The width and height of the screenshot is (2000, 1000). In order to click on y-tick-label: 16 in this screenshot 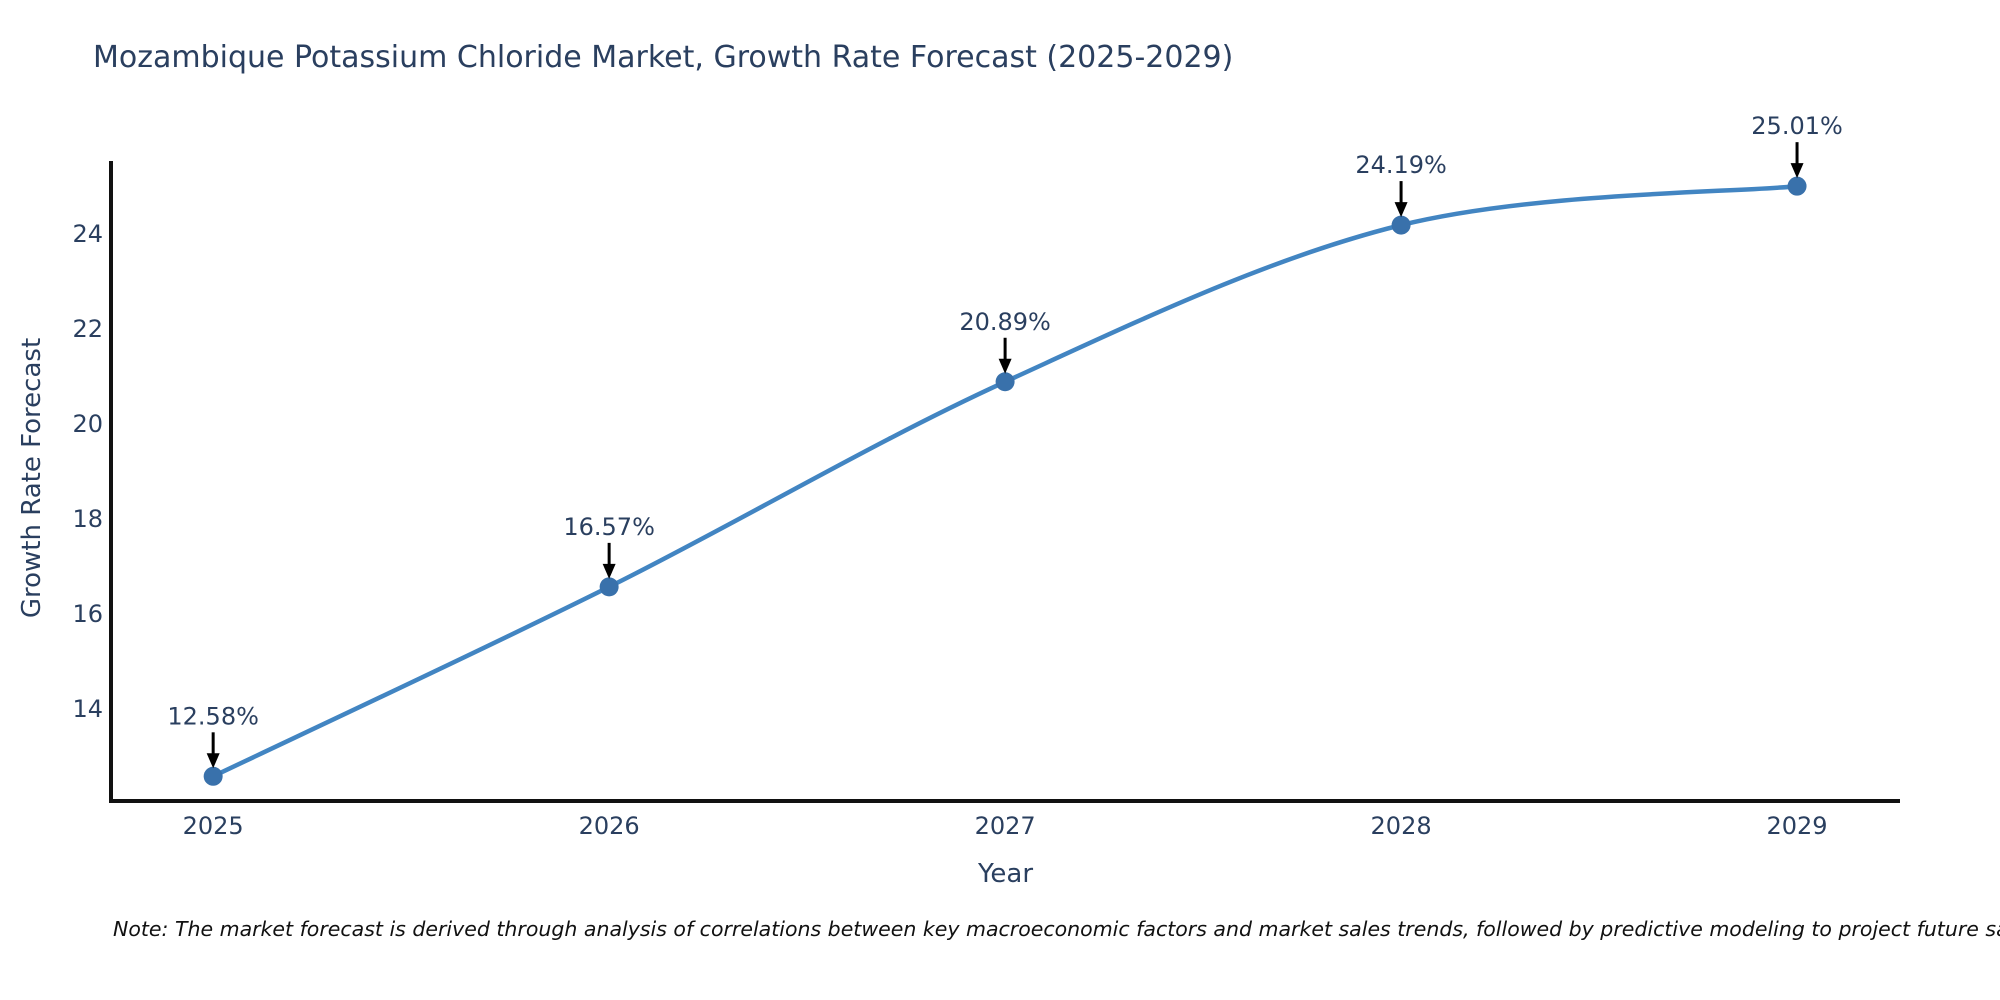, I will do `click(87, 614)`.